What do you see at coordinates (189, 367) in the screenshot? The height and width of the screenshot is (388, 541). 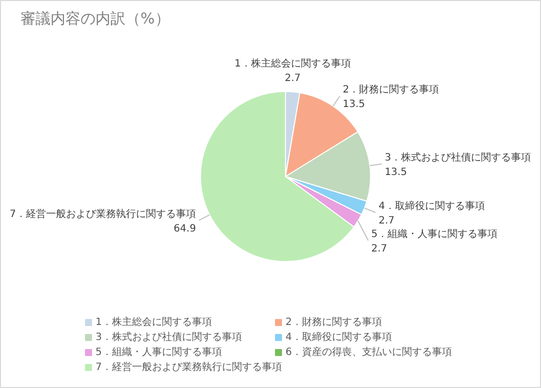 I see `legend-label: 7．経営一般および業務執行に関する事項` at bounding box center [189, 367].